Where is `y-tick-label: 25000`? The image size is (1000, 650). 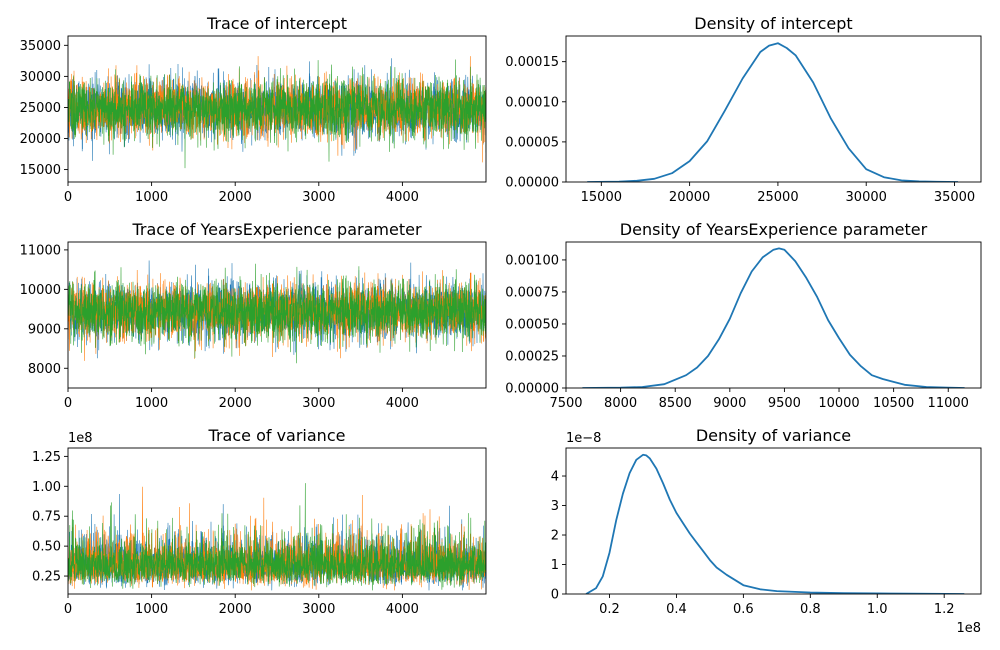
y-tick-label: 25000 is located at coordinates (40, 108).